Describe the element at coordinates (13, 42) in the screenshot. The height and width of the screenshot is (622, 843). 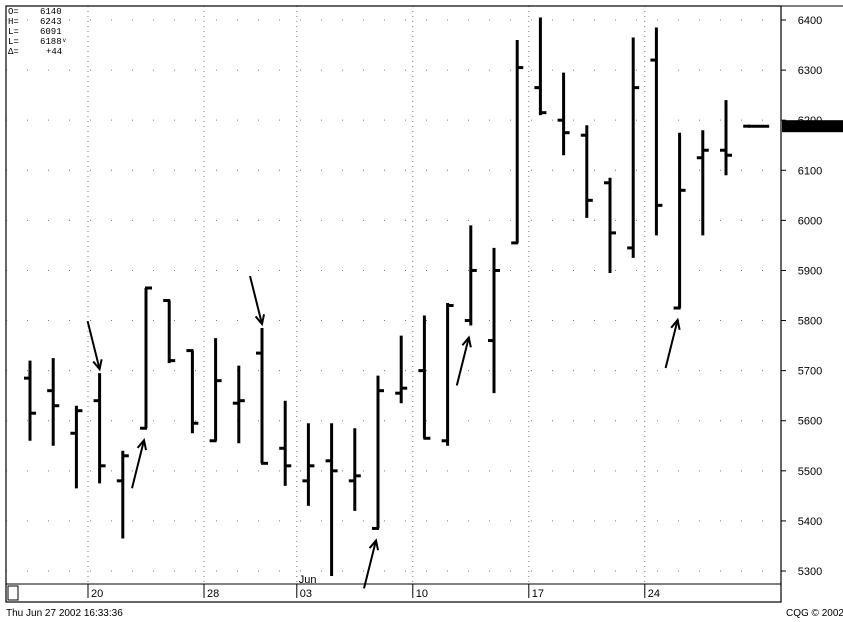
I see `ohlc-last-label: L=` at that location.